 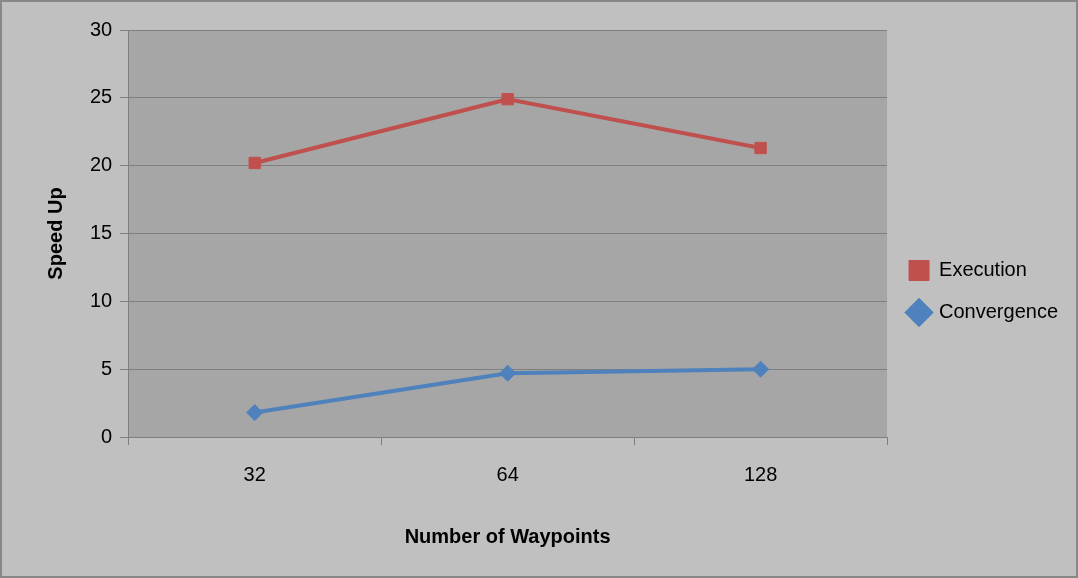 What do you see at coordinates (101, 28) in the screenshot?
I see `y-tick-label: 30` at bounding box center [101, 28].